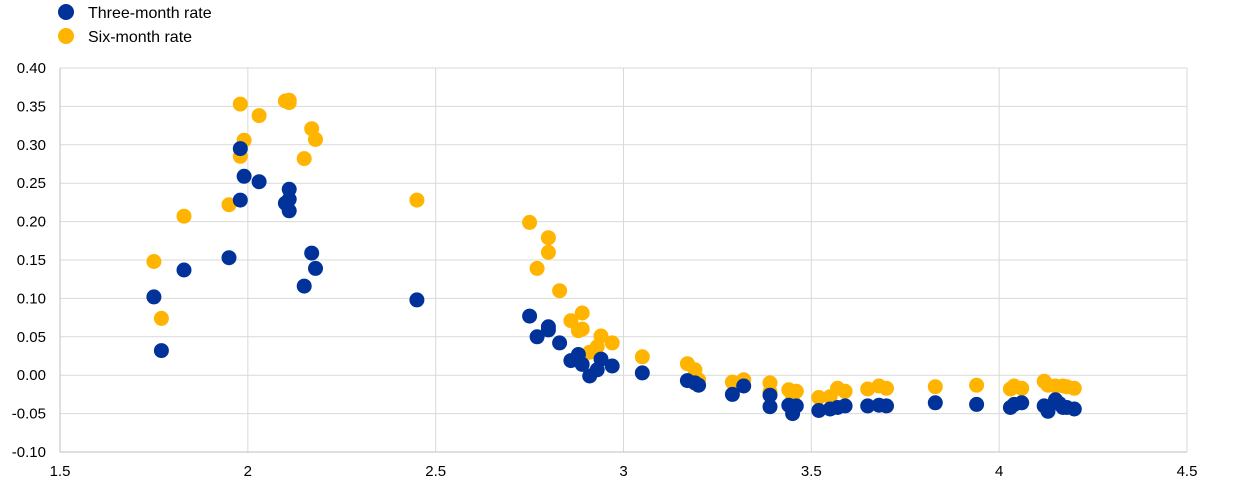 Image resolution: width=1240 pixels, height=489 pixels. I want to click on x-tick-label: 4.5, so click(1187, 471).